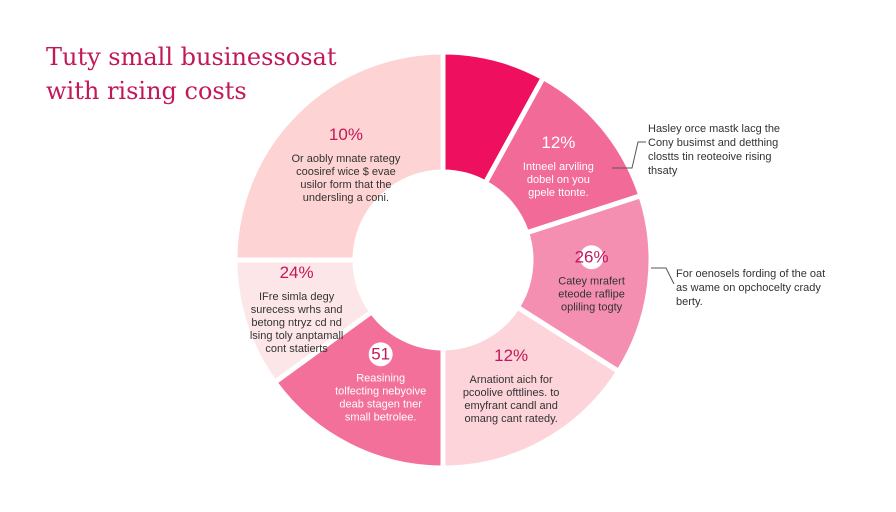 This screenshot has width=896, height=512. What do you see at coordinates (380, 378) in the screenshot?
I see `slice-text-4-0: Reasining` at bounding box center [380, 378].